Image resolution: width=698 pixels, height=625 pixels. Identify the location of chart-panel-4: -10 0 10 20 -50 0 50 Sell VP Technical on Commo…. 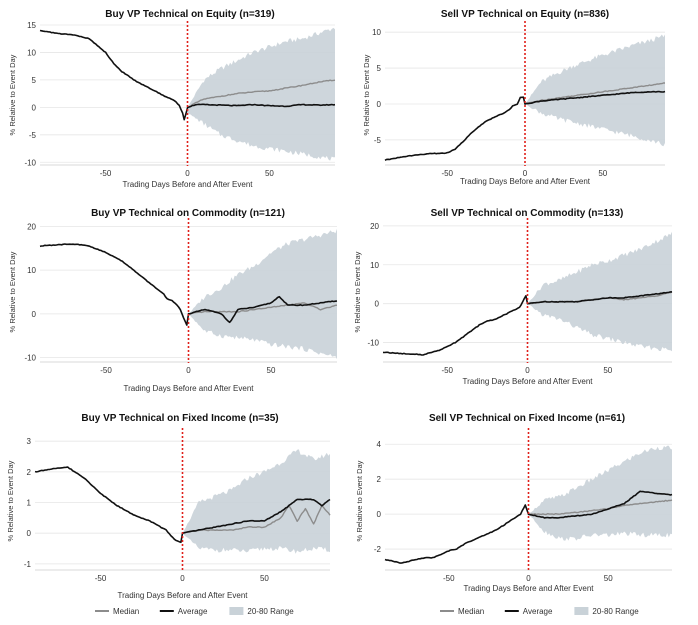
(513, 297).